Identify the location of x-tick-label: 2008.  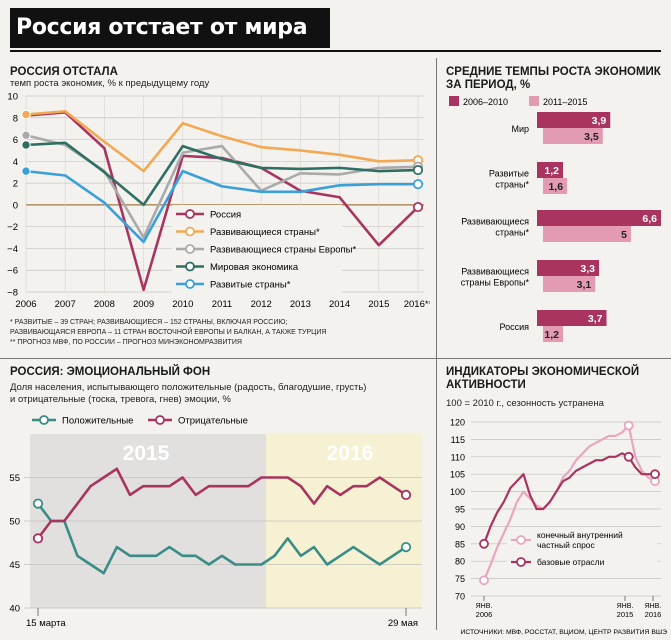
(104, 304).